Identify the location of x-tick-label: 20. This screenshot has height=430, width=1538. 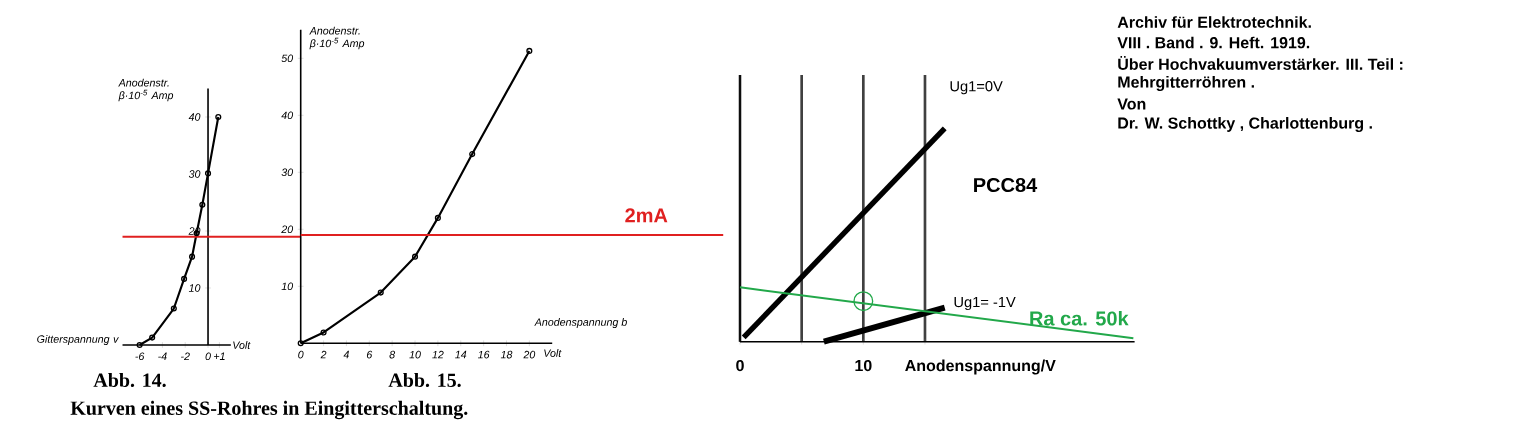
(529, 354).